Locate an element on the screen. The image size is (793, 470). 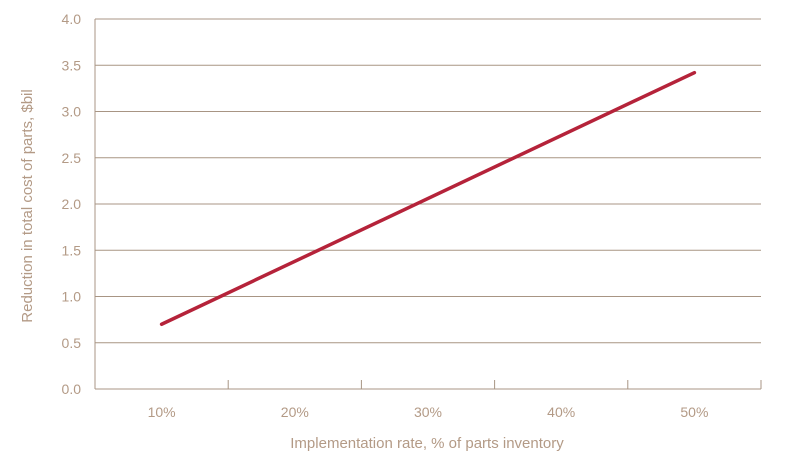
x-tick-labels: 10% 20% 30% 40% 50% is located at coordinates (428, 412).